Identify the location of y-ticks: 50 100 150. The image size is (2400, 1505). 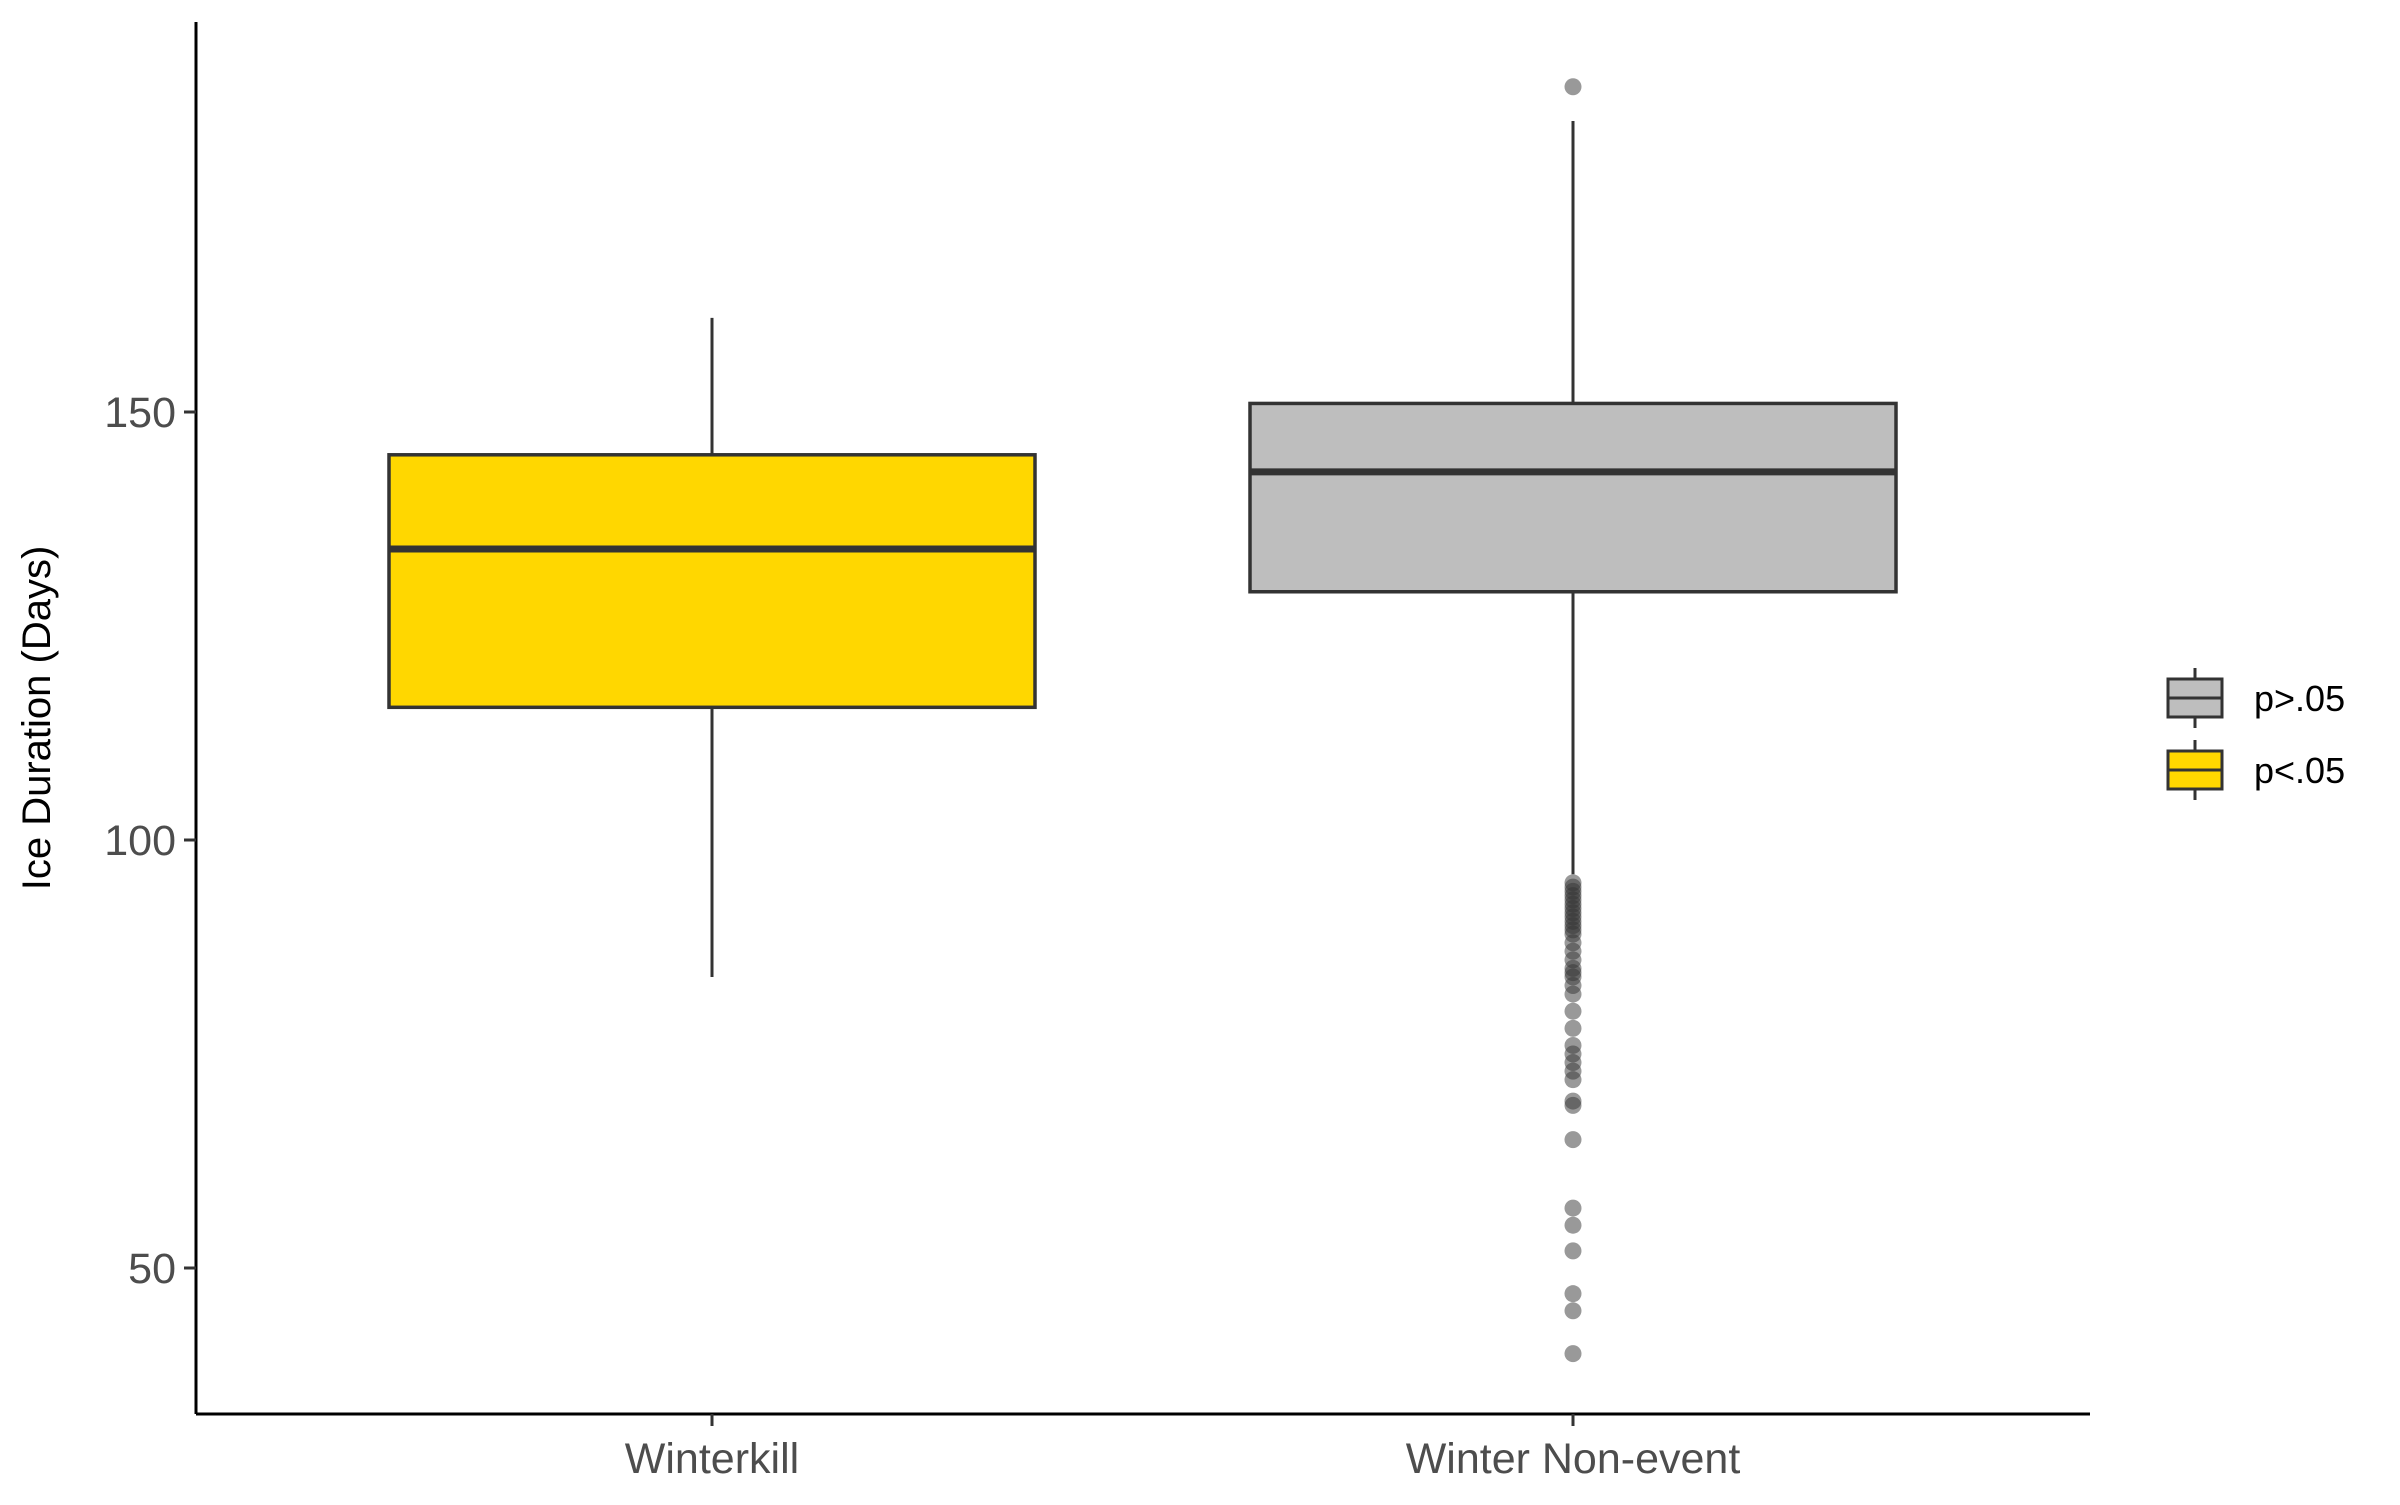
(150, 841).